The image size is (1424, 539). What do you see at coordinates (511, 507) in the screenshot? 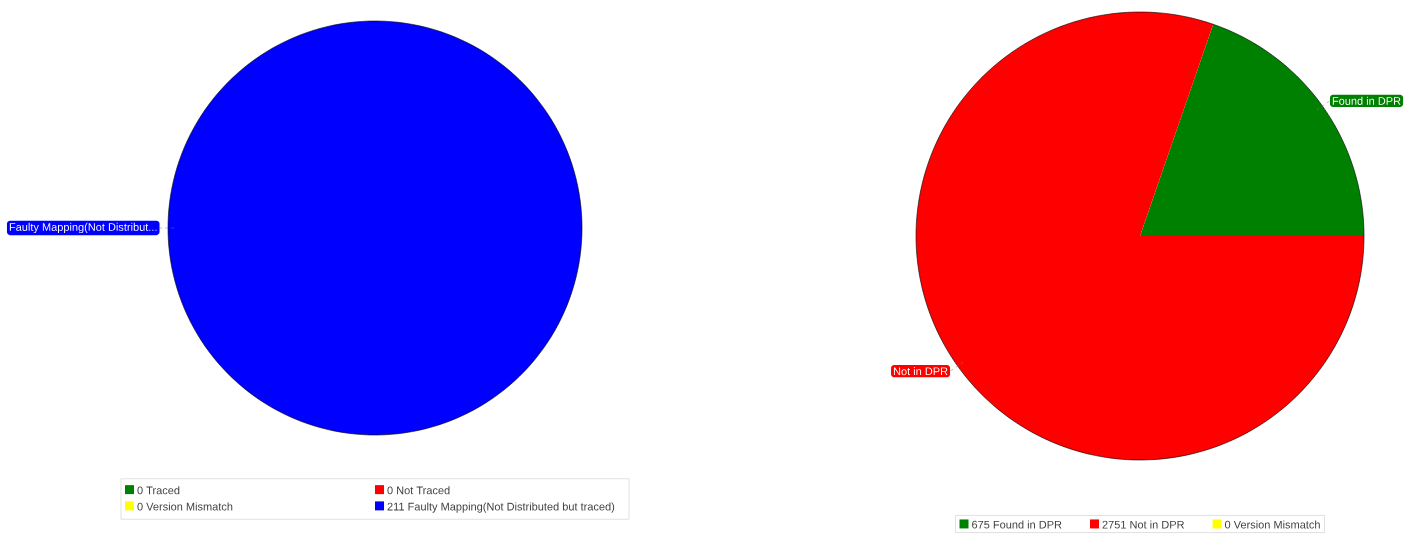
I see `legend-label: Faulty Mapping(Not Distributed but traced)` at bounding box center [511, 507].